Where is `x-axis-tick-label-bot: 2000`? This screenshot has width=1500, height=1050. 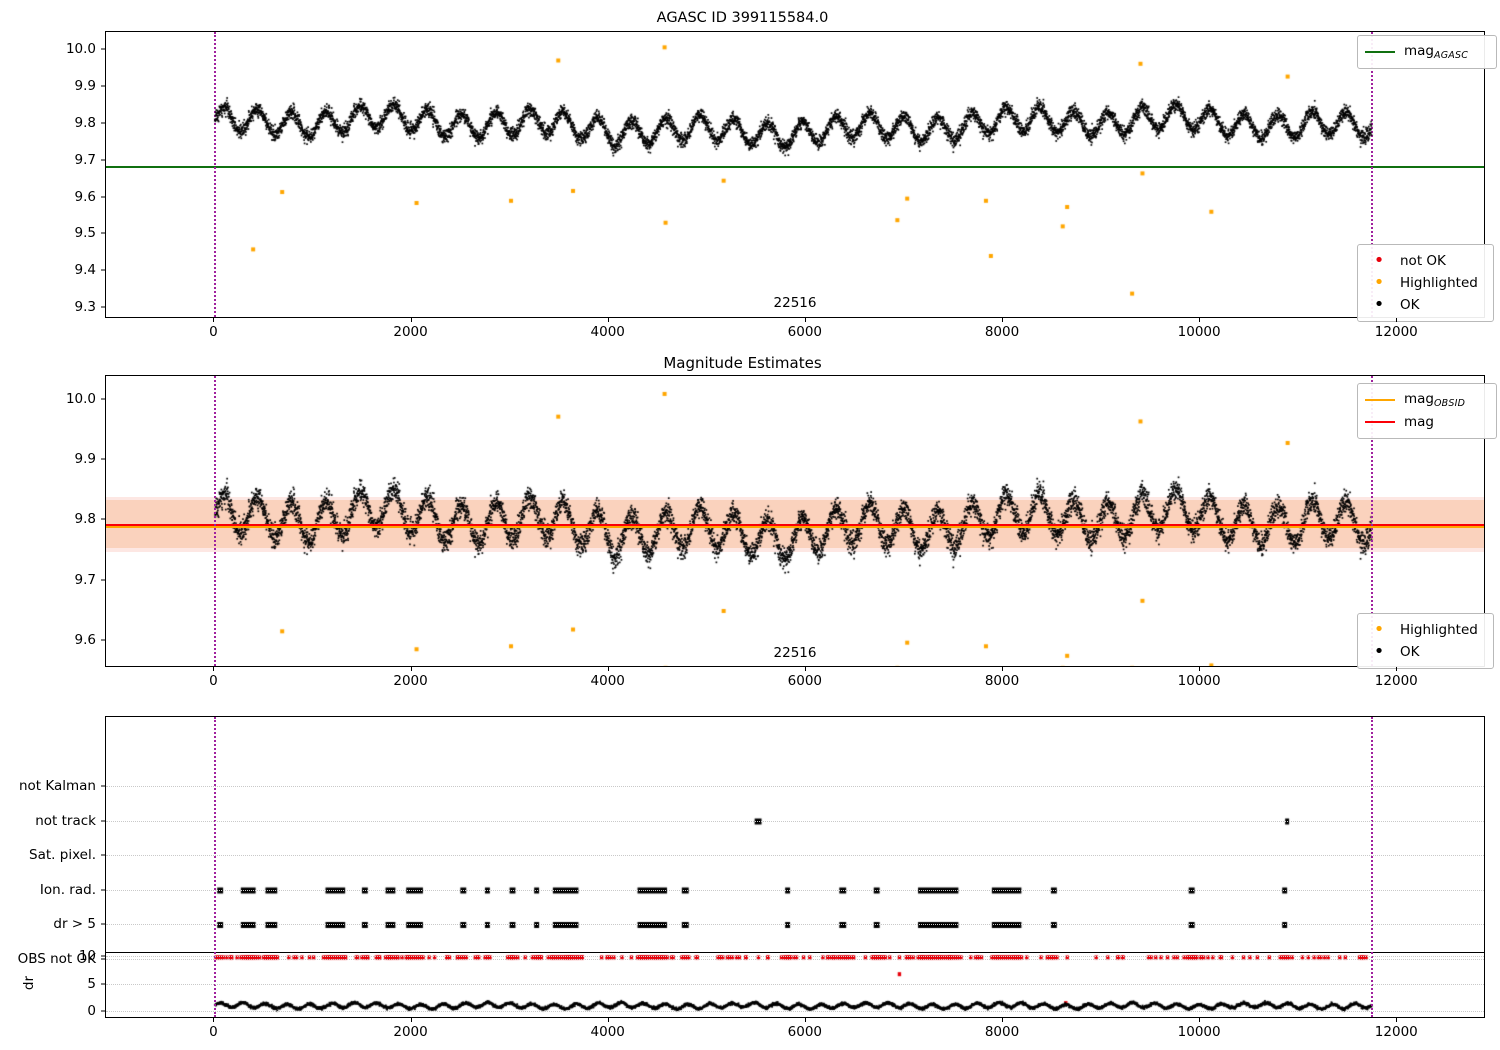 x-axis-tick-label-bot: 2000 is located at coordinates (410, 1032).